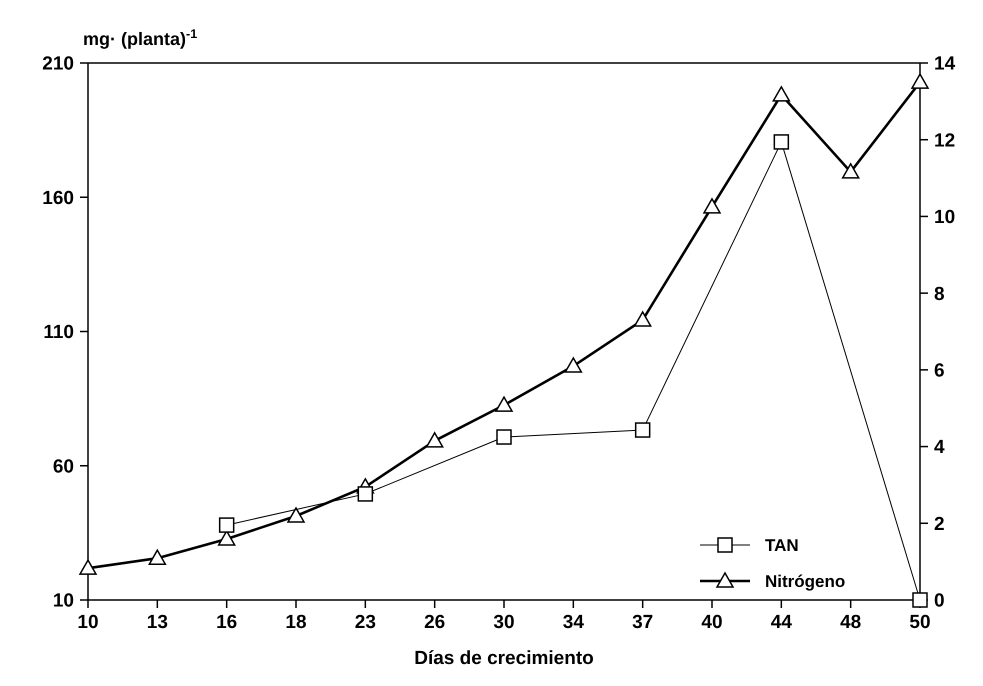  Describe the element at coordinates (782, 545) in the screenshot. I see `legend-label: TAN` at that location.